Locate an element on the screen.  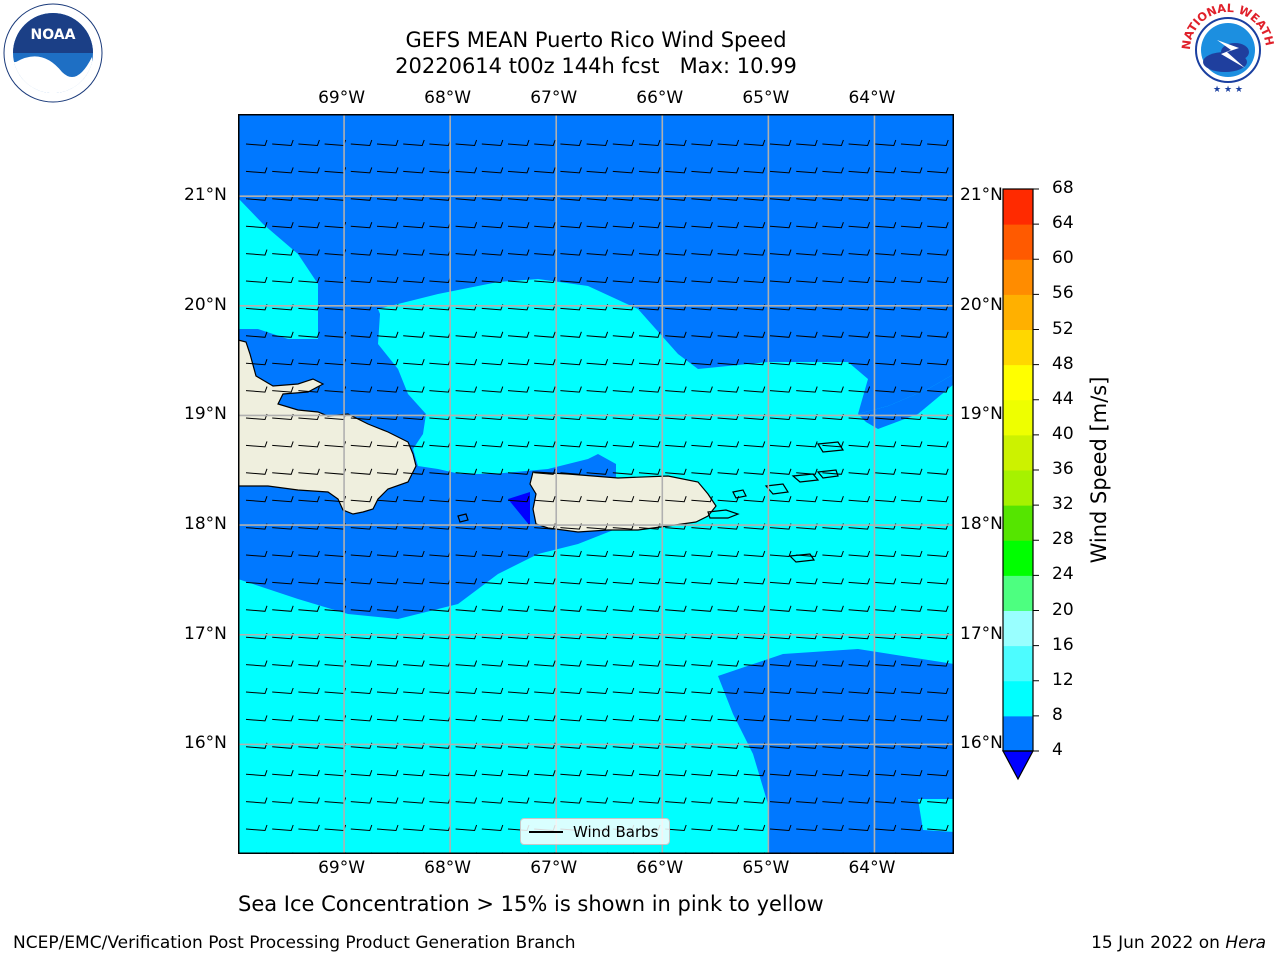
lon-tick-label: 67°W is located at coordinates (554, 98).